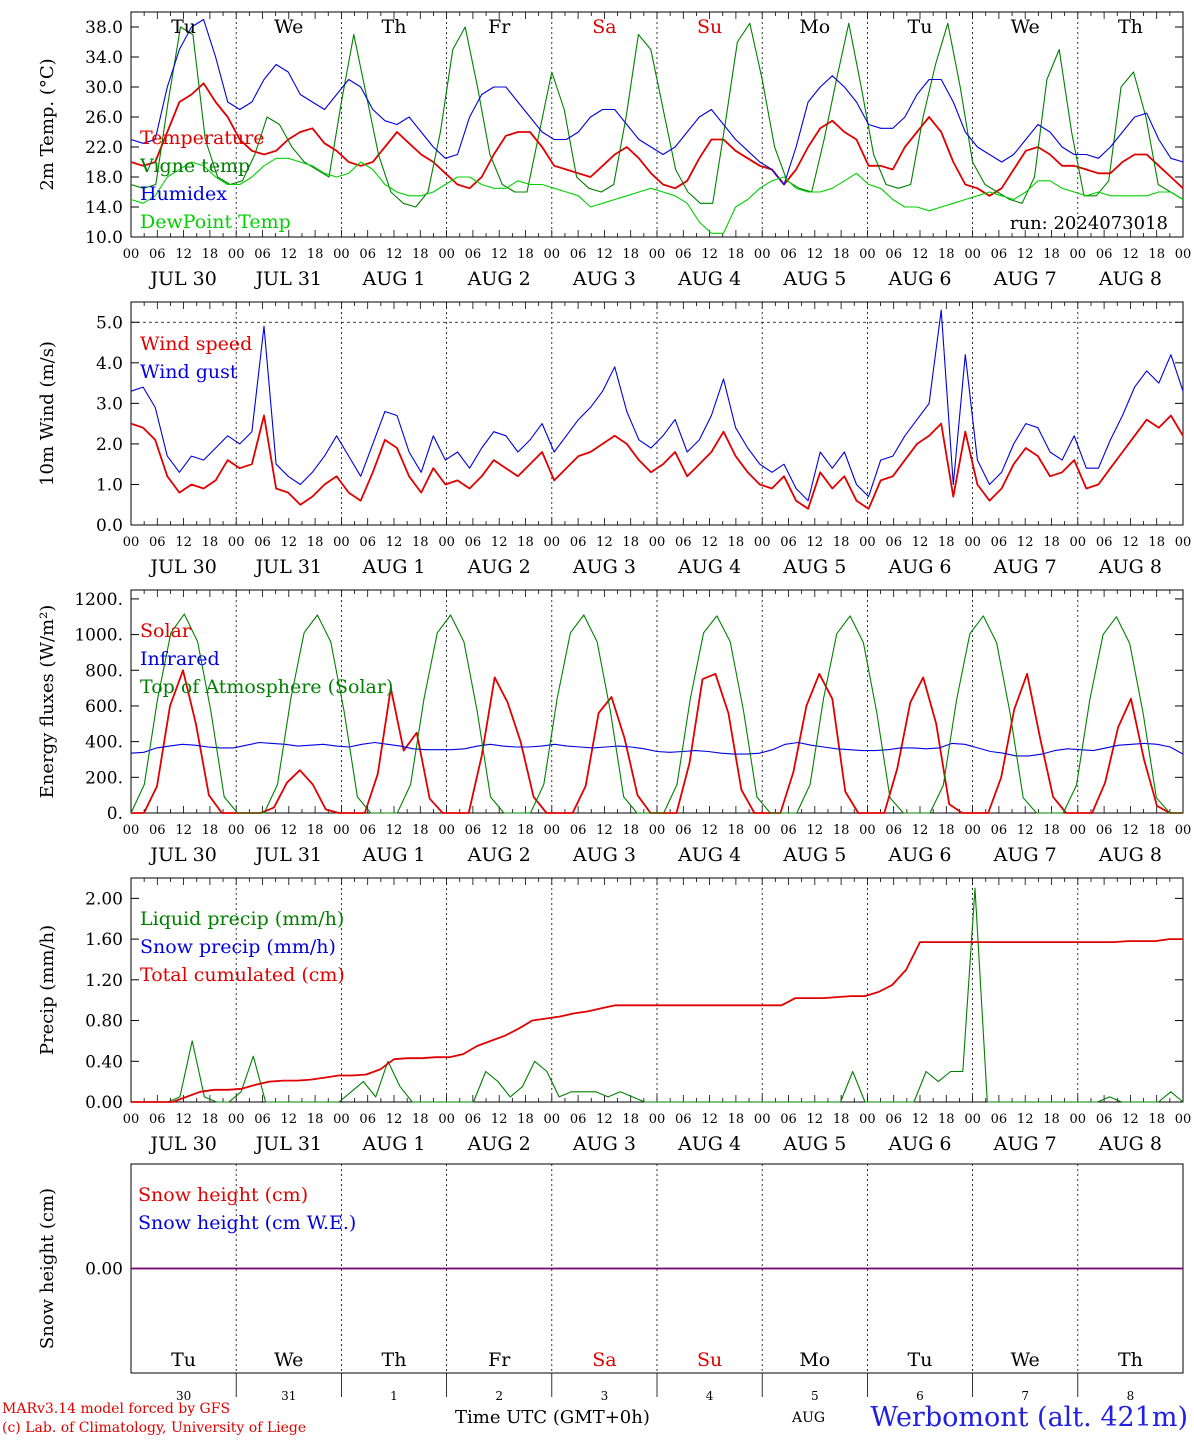 The width and height of the screenshot is (1194, 1440). I want to click on y-tick-label: 0., so click(115, 814).